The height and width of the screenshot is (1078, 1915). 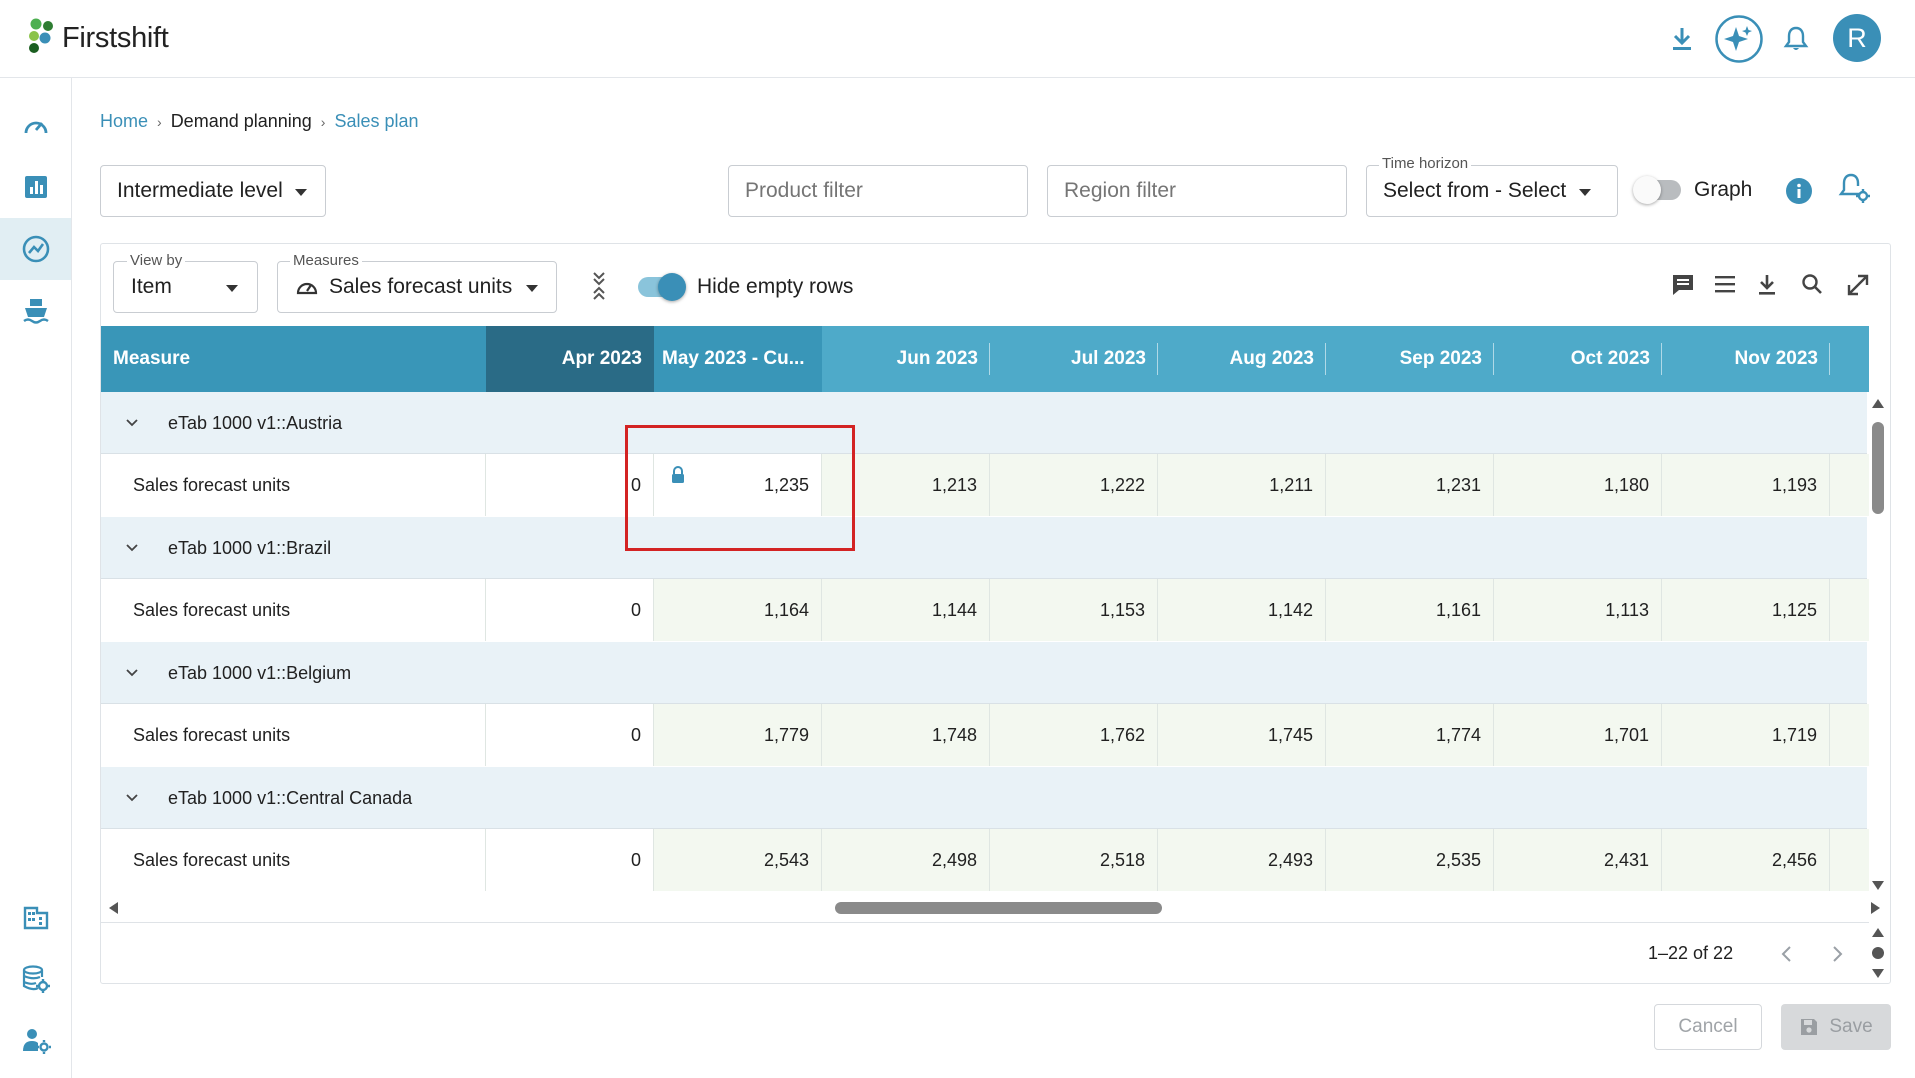 What do you see at coordinates (1767, 285) in the screenshot?
I see `export-icon` at bounding box center [1767, 285].